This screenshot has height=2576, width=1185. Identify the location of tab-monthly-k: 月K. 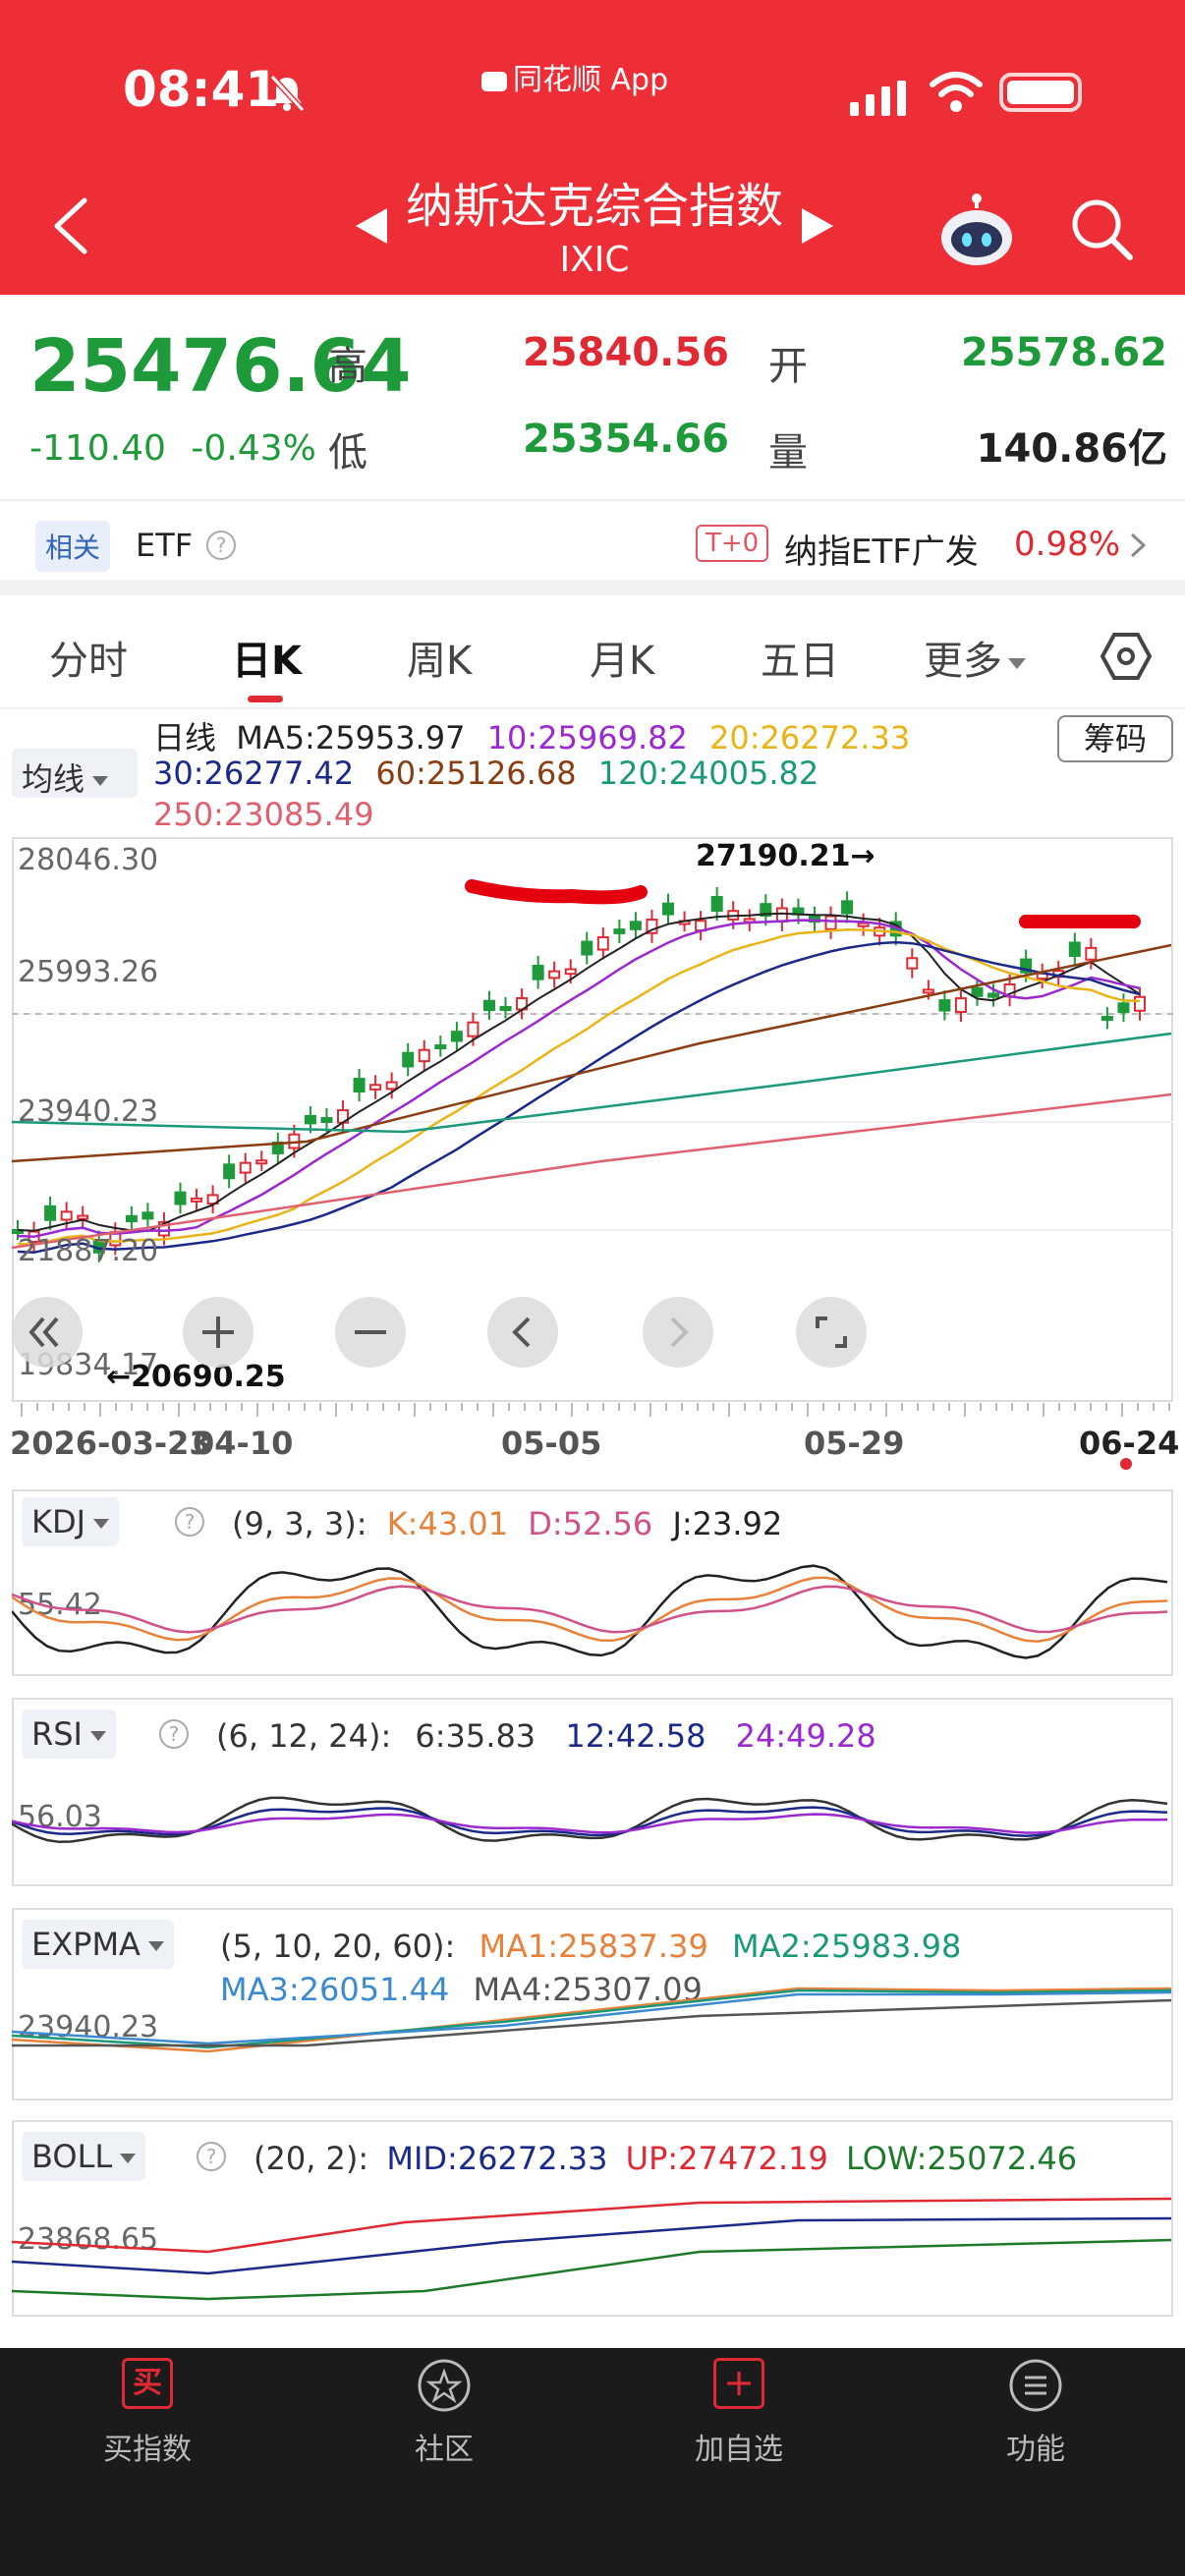
(623, 661).